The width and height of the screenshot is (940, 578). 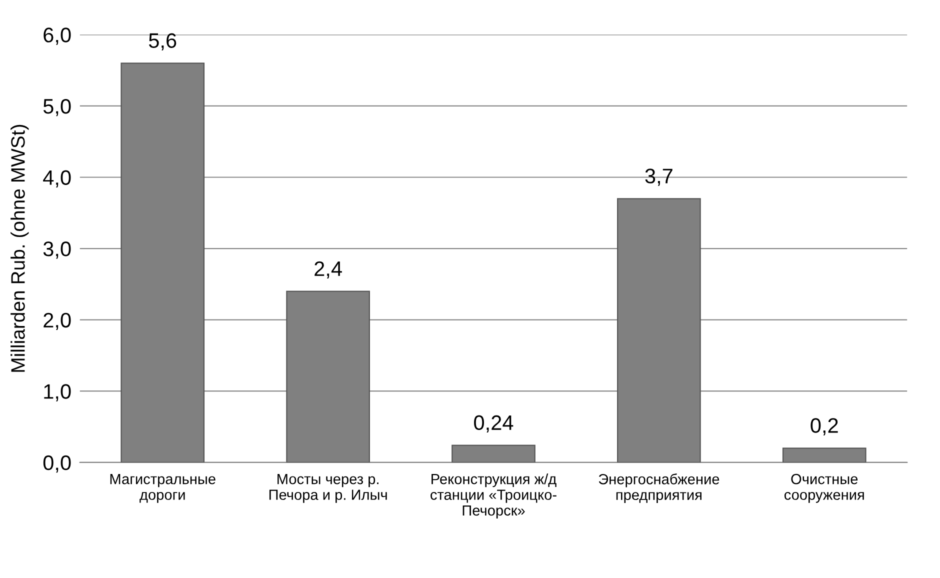 I want to click on y-tick-label: 0,0, so click(x=57, y=464).